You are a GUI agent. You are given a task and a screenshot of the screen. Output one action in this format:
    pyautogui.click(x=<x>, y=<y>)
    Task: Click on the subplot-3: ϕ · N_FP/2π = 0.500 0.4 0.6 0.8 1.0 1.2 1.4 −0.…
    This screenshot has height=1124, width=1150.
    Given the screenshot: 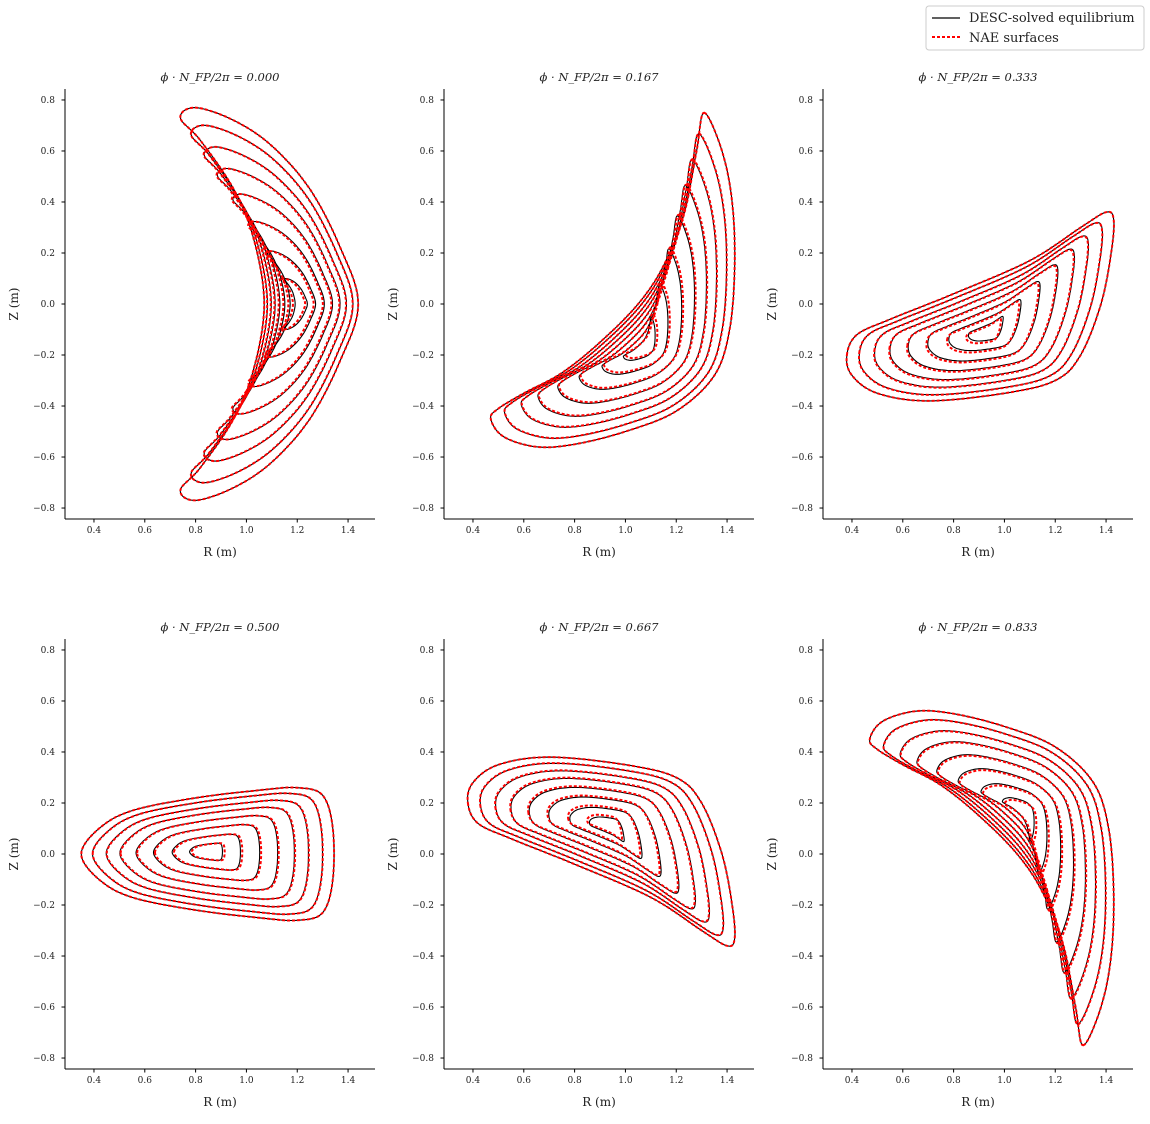 What is the action you would take?
    pyautogui.click(x=191, y=864)
    